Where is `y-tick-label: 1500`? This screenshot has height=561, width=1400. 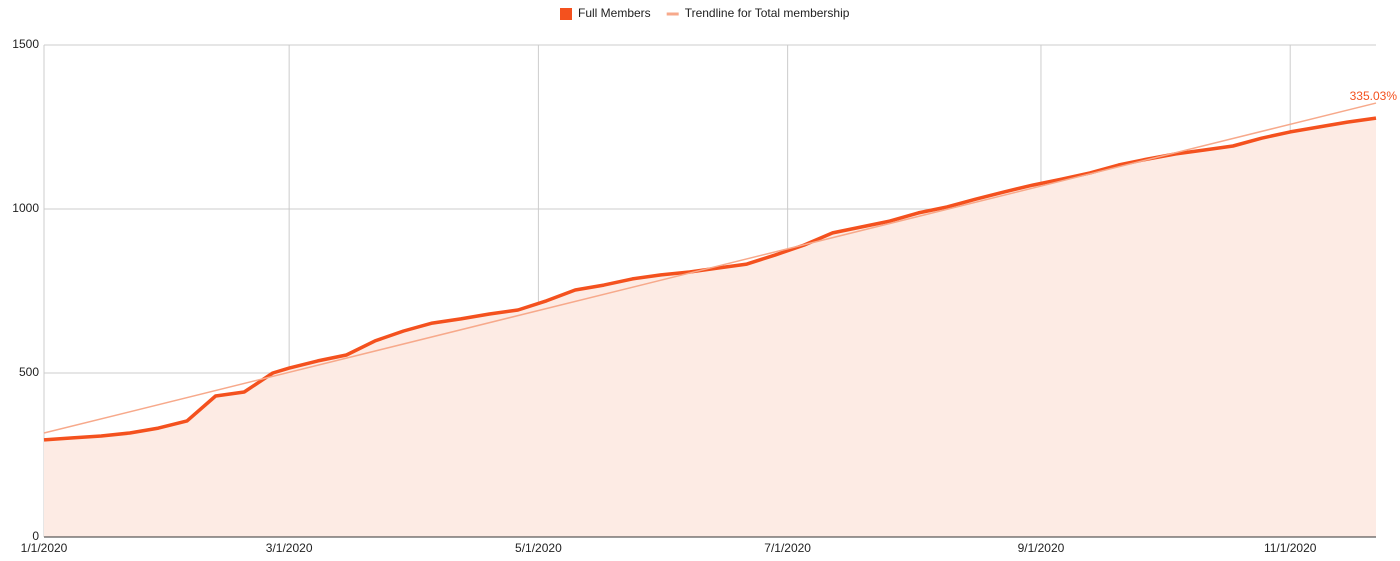
y-tick-label: 1500 is located at coordinates (25, 44).